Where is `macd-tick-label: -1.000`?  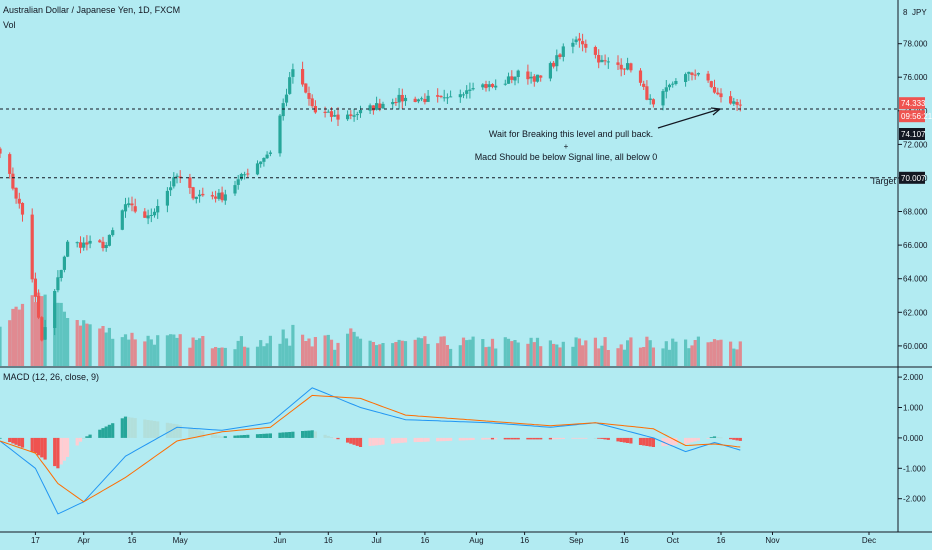 macd-tick-label: -1.000 is located at coordinates (914, 468).